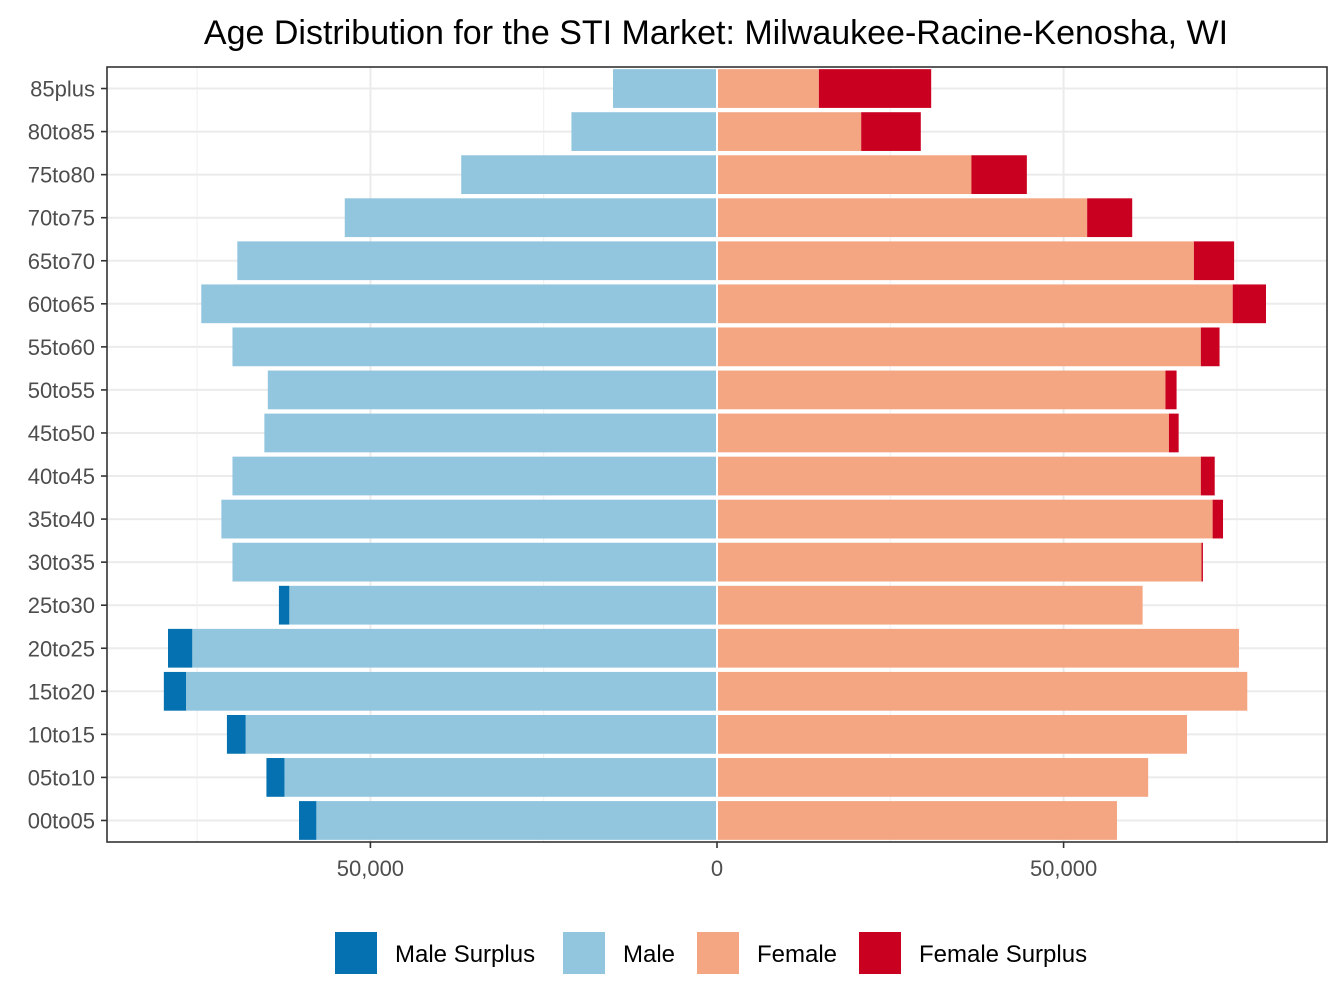  Describe the element at coordinates (1210, 347) in the screenshot. I see `bar-female-surplus-55to60` at that location.